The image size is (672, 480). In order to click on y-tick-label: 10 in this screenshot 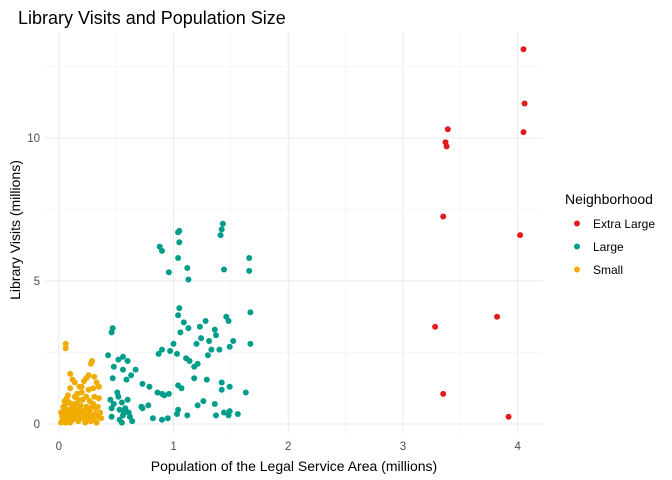, I will do `click(33, 139)`.